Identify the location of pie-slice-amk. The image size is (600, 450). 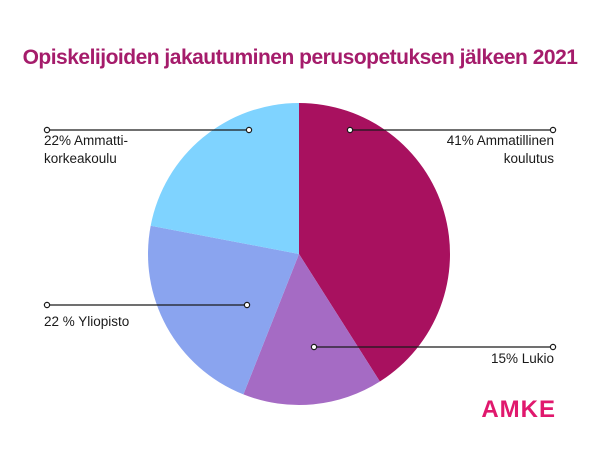
(224, 178).